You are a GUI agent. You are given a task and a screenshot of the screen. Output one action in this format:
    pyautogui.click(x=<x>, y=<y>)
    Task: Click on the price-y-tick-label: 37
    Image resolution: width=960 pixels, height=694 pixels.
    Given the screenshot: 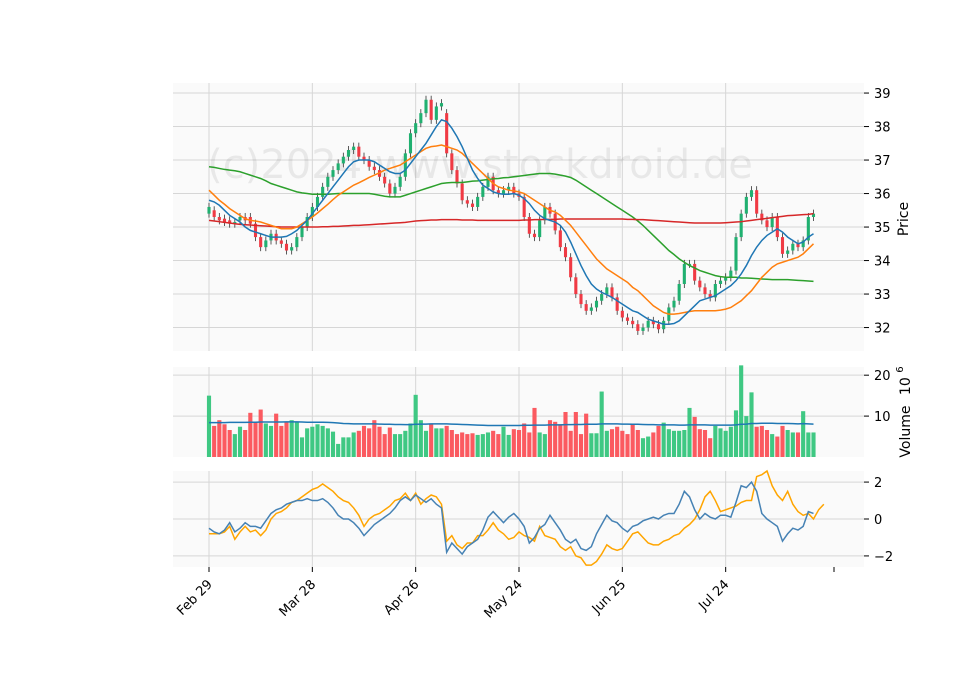 What is the action you would take?
    pyautogui.click(x=882, y=161)
    